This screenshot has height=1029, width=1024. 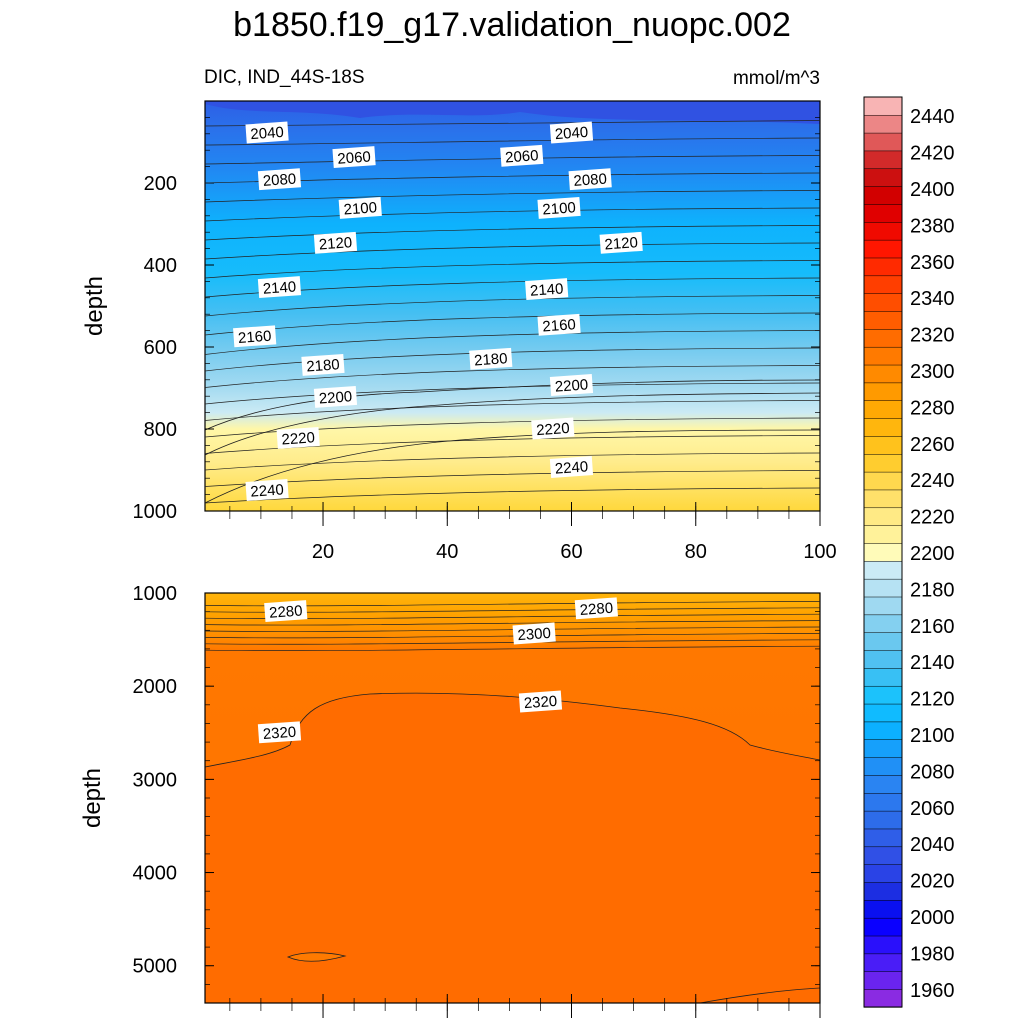 I want to click on x-tick-label: 80, so click(x=696, y=552).